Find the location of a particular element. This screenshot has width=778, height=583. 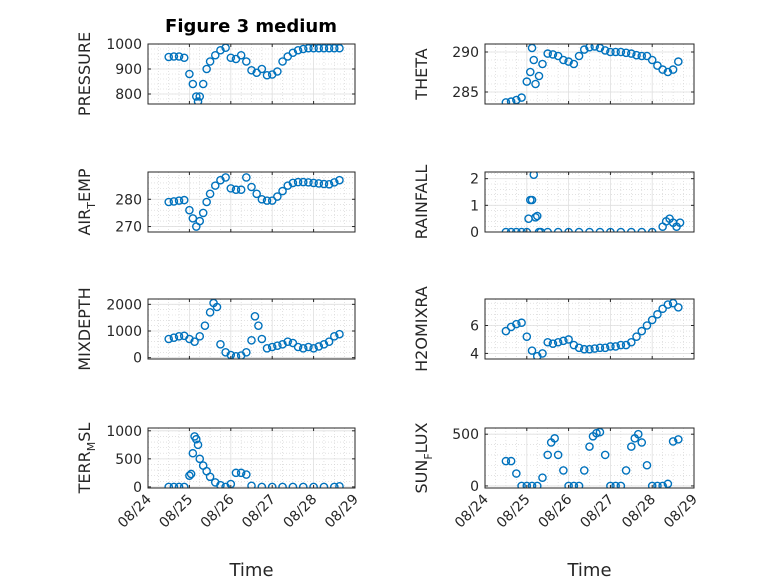

y-axis-label: RAINFALL is located at coordinates (421, 202).